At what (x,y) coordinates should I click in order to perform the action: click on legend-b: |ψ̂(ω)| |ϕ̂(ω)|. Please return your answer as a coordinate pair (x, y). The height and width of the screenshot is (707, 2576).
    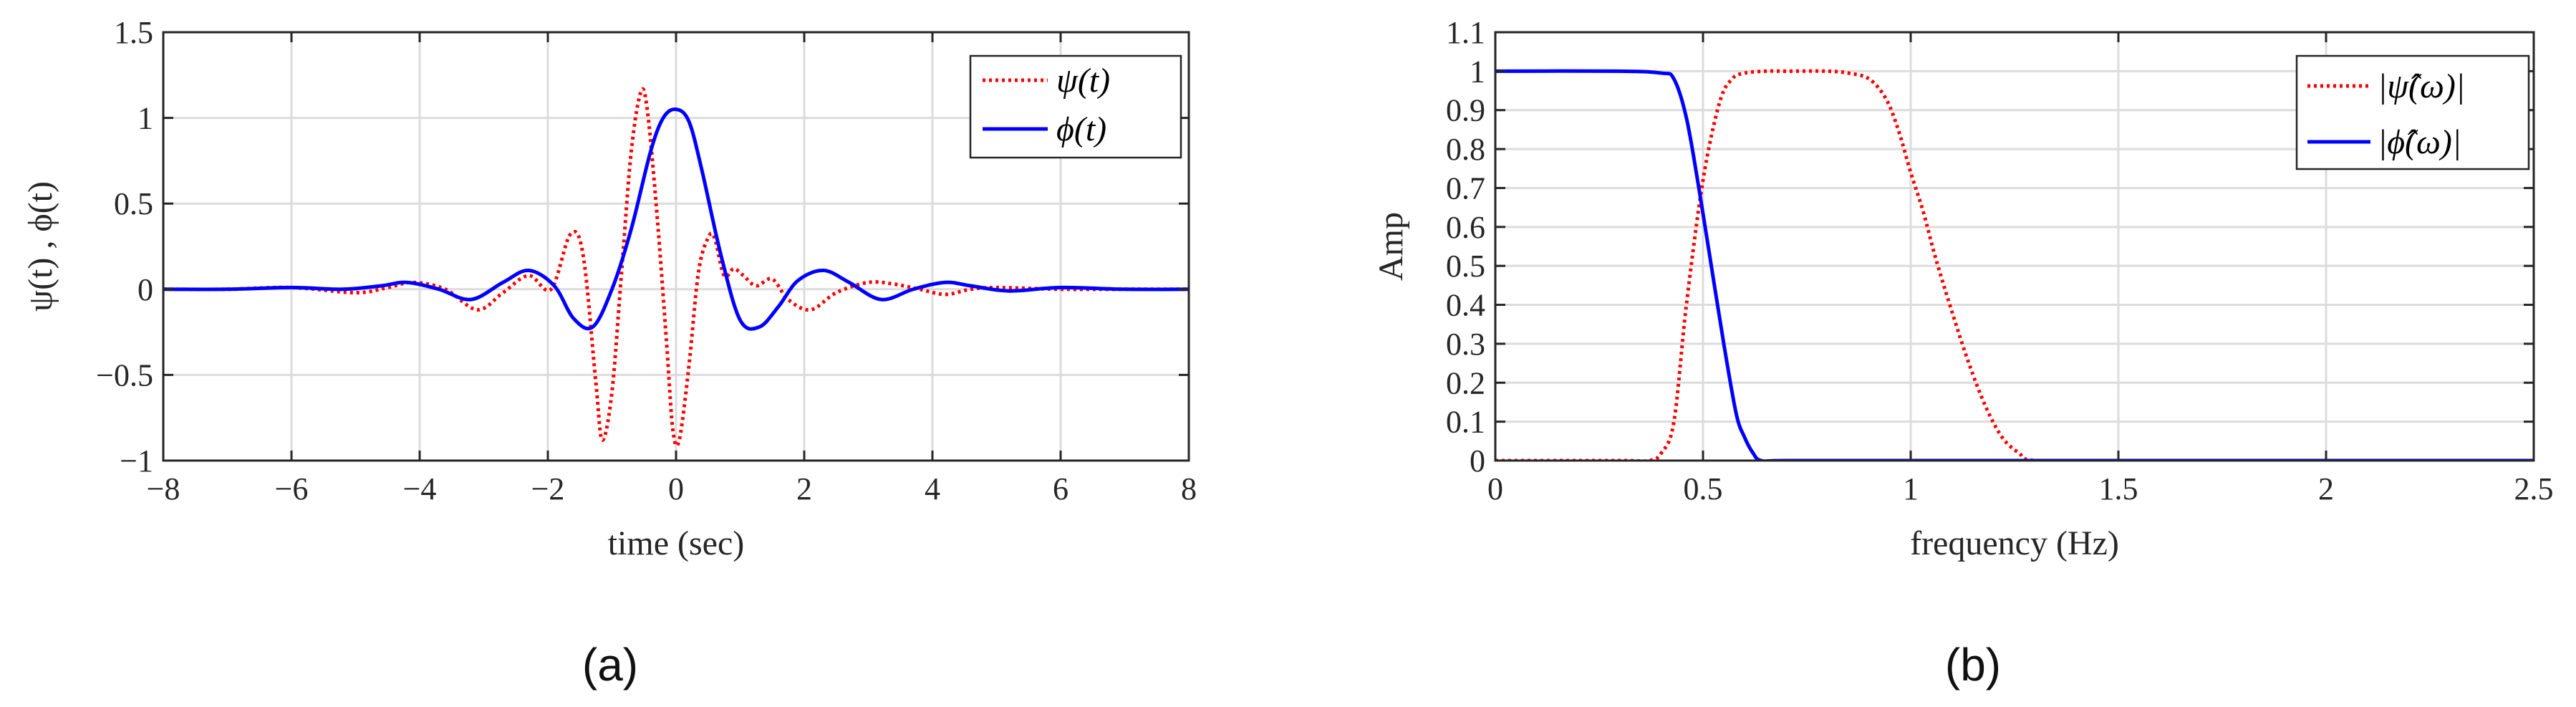
    Looking at the image, I should click on (2412, 112).